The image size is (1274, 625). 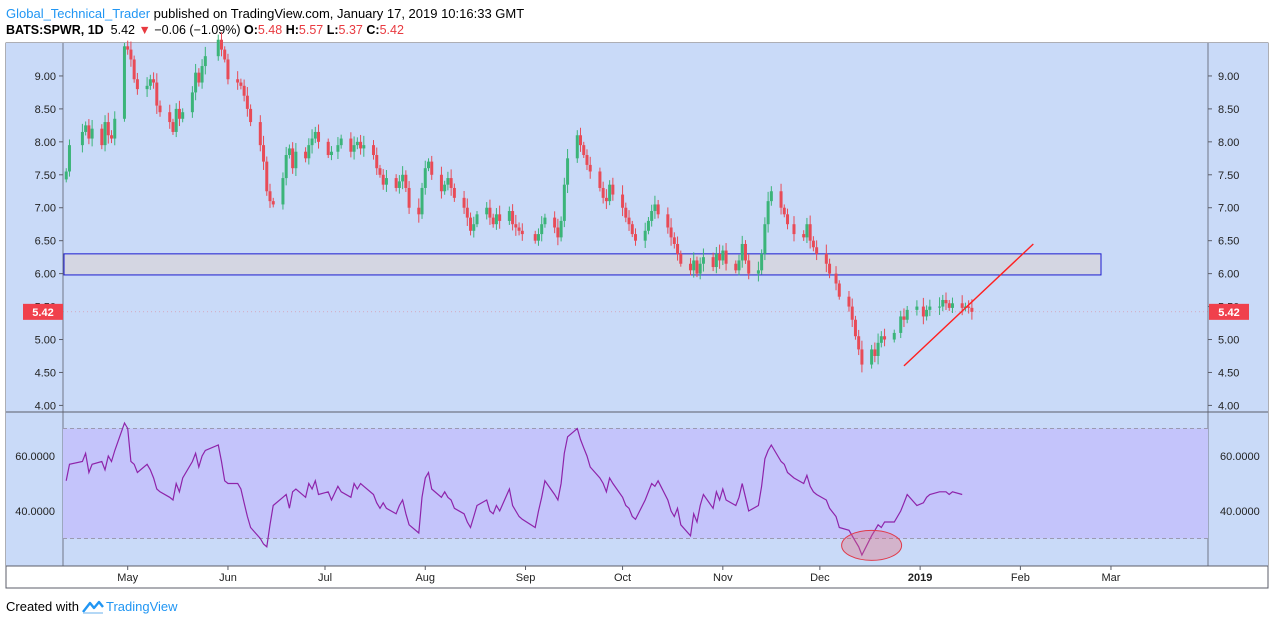 What do you see at coordinates (872, 545) in the screenshot?
I see `rsi-low-circle-annotation` at bounding box center [872, 545].